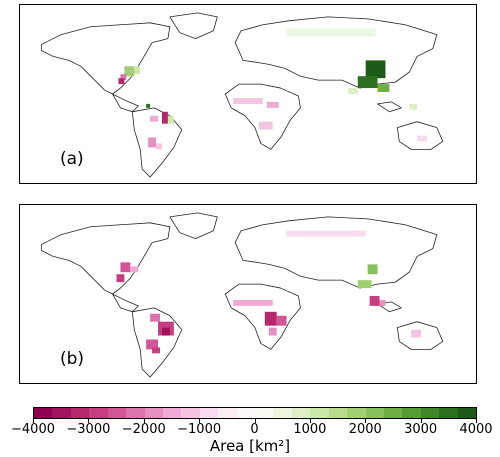 The image size is (500, 457). I want to click on colorbar-tick-label: −4000, so click(33, 429).